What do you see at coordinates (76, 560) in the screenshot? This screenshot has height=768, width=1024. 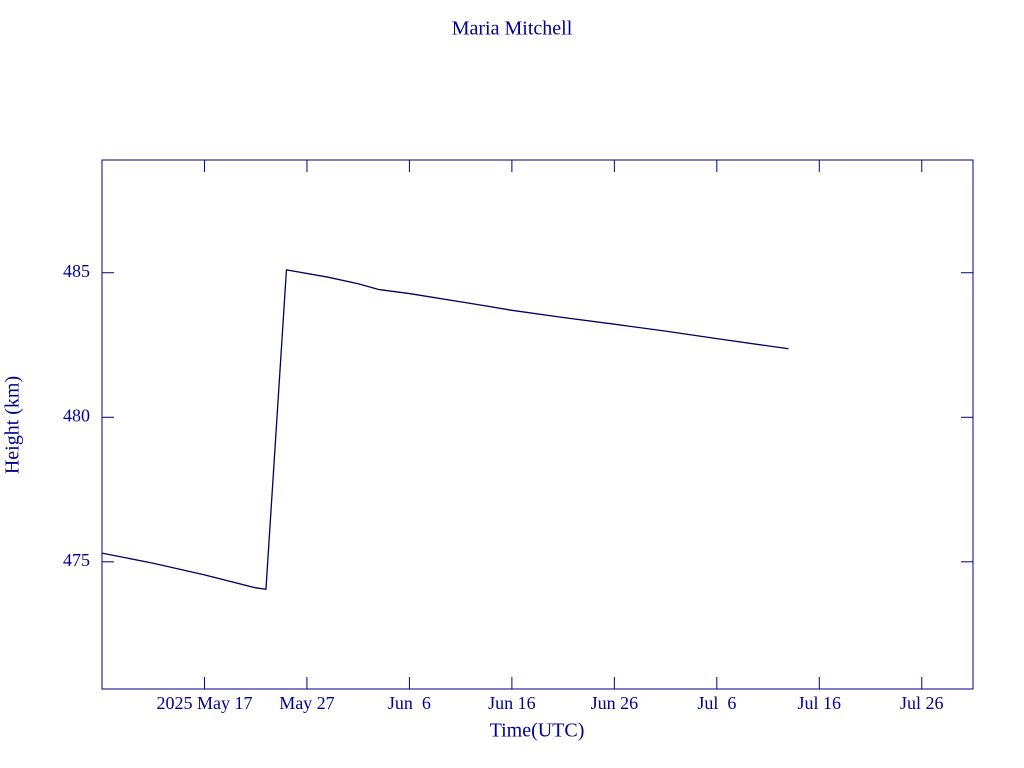 I see `y-tick-label: 475` at bounding box center [76, 560].